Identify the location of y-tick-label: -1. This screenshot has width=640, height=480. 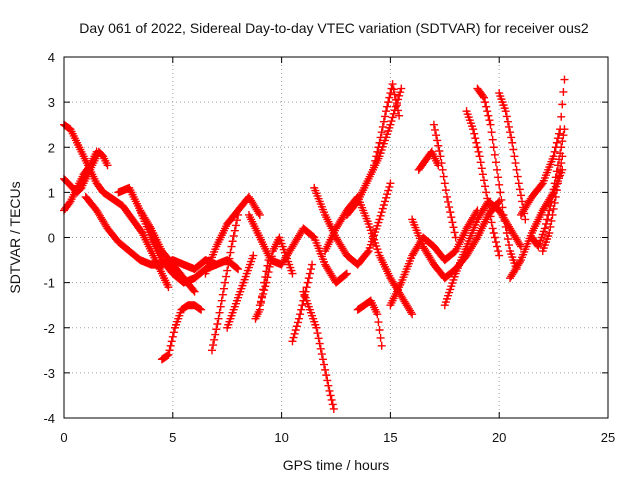
(49, 283).